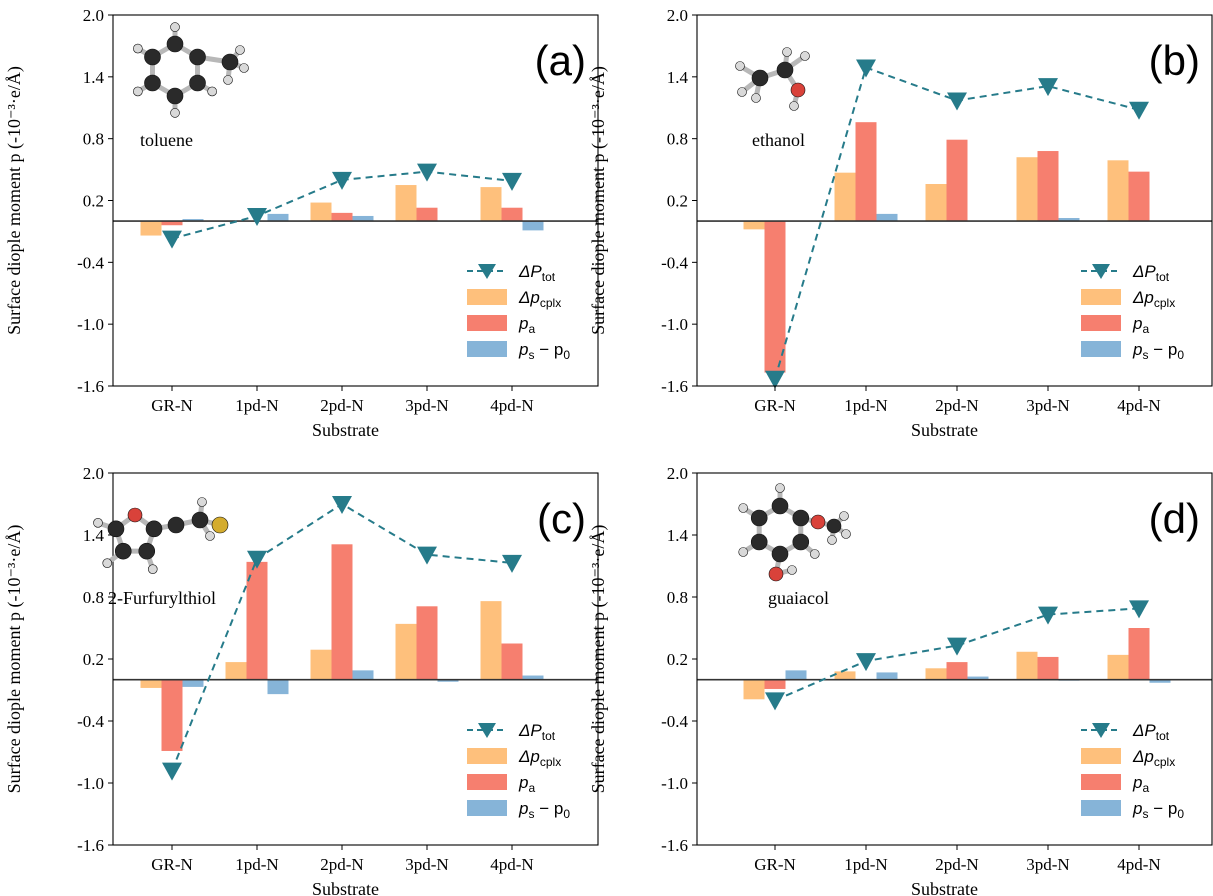 The width and height of the screenshot is (1213, 896). Describe the element at coordinates (887, 676) in the screenshot. I see `bar-ps-p0-1pd-N` at that location.